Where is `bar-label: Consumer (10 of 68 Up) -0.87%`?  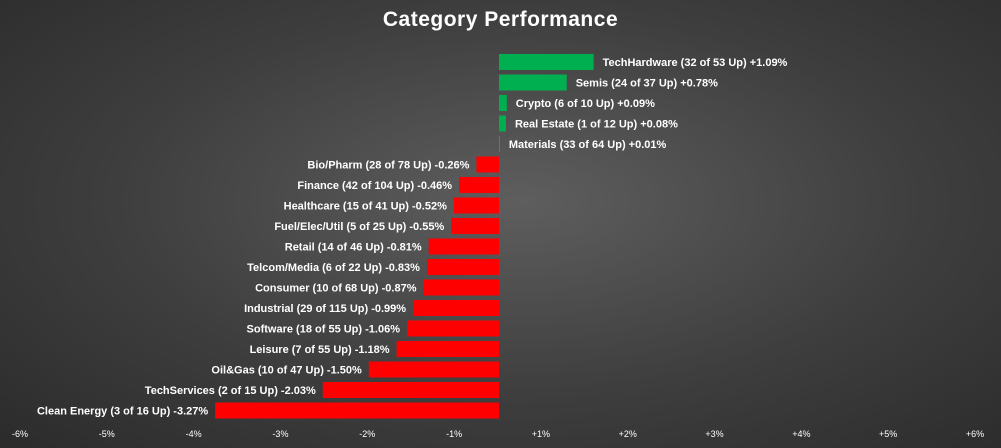
bar-label: Consumer (10 of 68 Up) -0.87% is located at coordinates (336, 289).